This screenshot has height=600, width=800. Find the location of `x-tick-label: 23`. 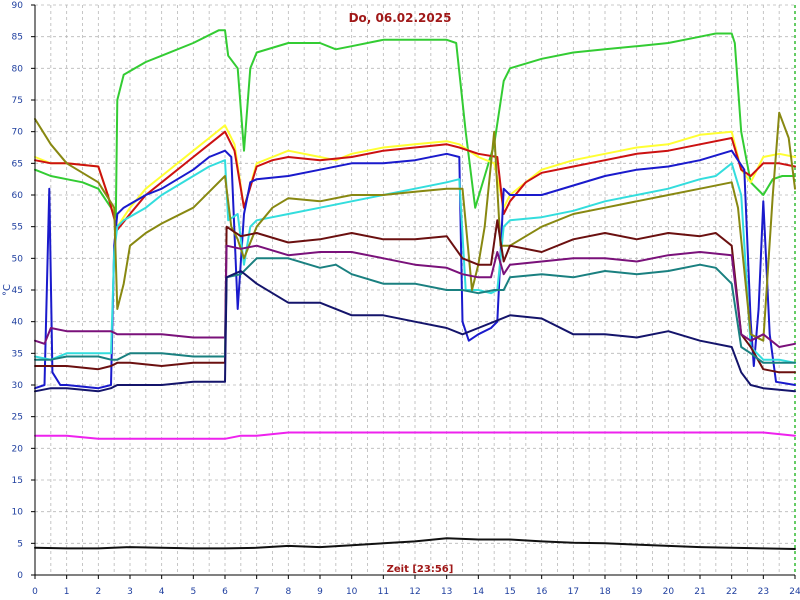

x-tick-label: 23 is located at coordinates (763, 592).